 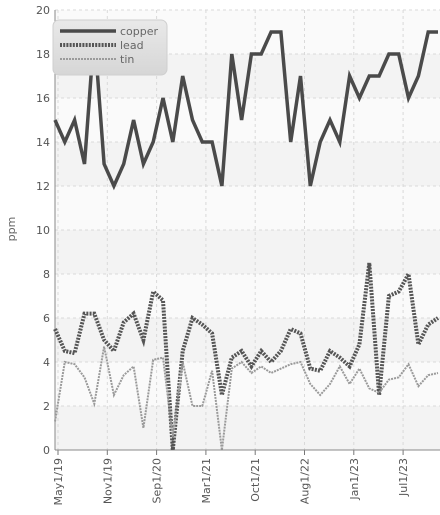 I want to click on x-tick-label: Sep1/20, so click(x=157, y=480).